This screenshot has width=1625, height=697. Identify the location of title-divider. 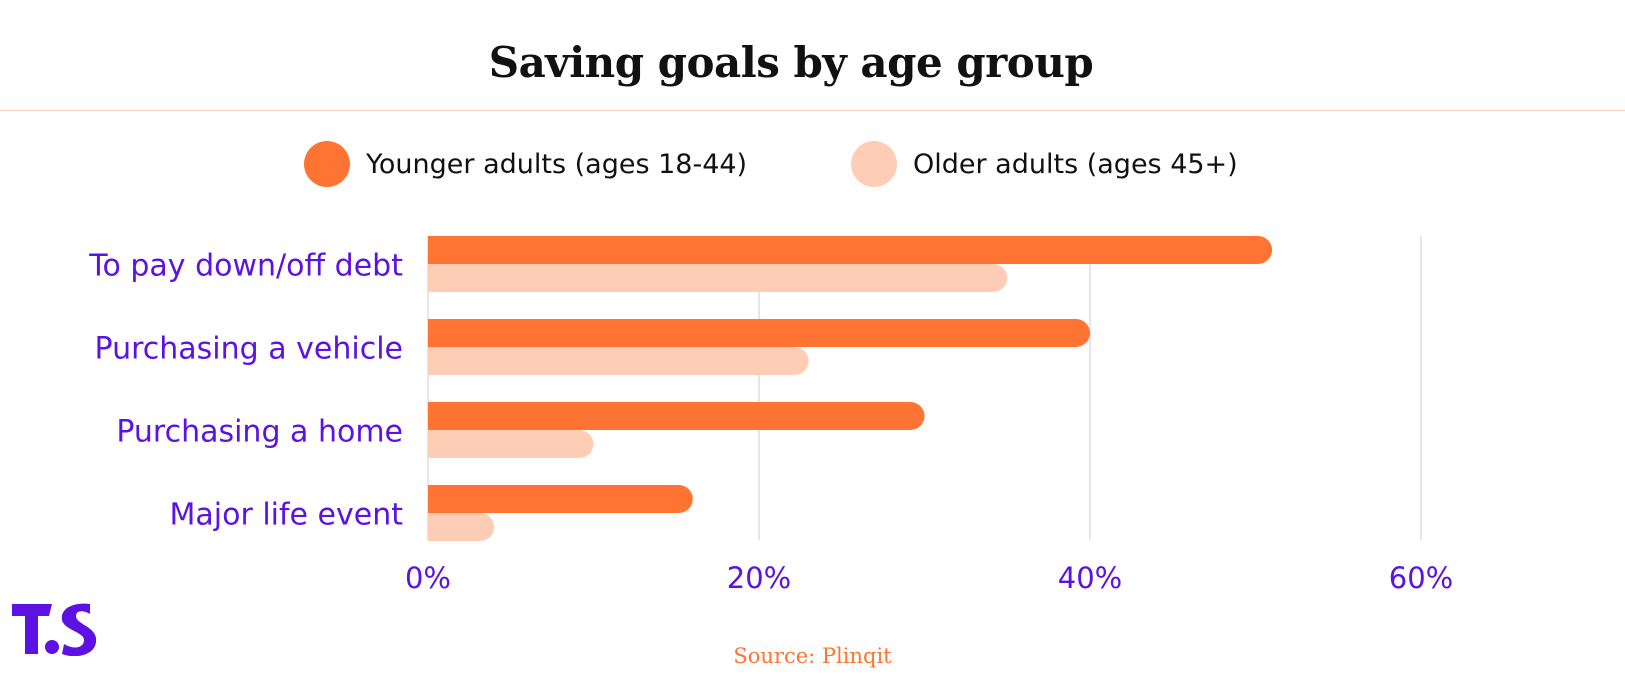
(812, 110).